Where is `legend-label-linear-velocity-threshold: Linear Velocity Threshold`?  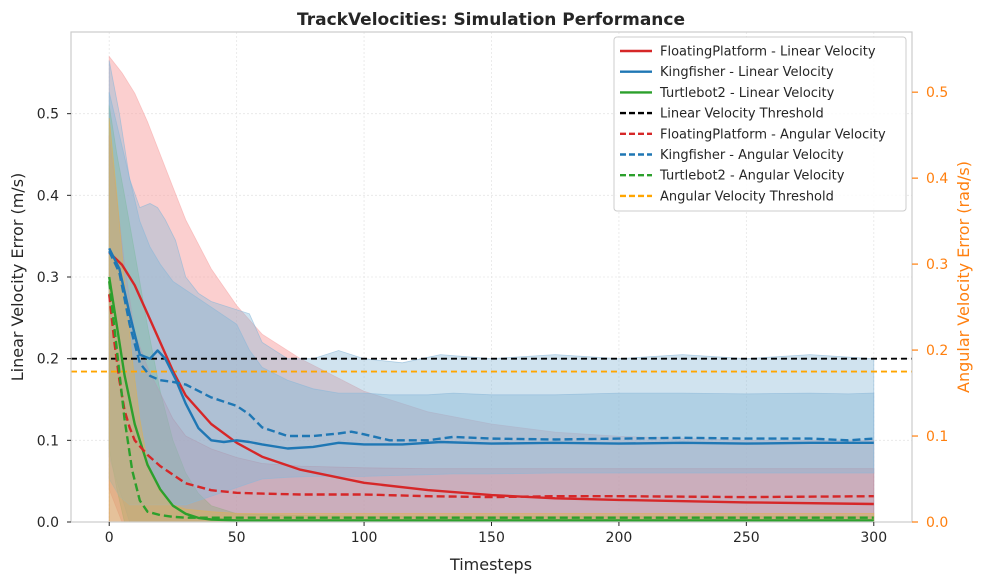
legend-label-linear-velocity-threshold: Linear Velocity Threshold is located at coordinates (742, 114).